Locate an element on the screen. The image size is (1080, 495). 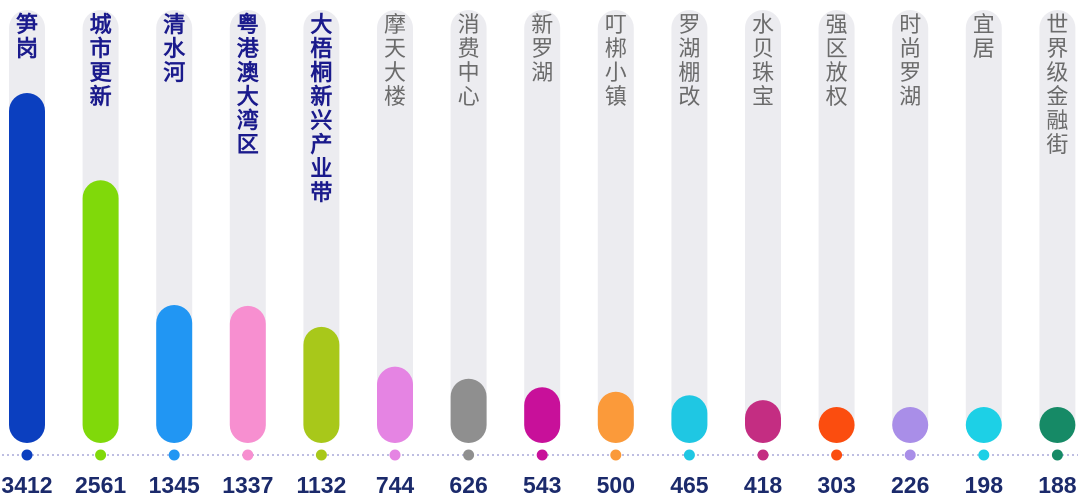
category-label: 叮梆小镇 is located at coordinates (616, 60).